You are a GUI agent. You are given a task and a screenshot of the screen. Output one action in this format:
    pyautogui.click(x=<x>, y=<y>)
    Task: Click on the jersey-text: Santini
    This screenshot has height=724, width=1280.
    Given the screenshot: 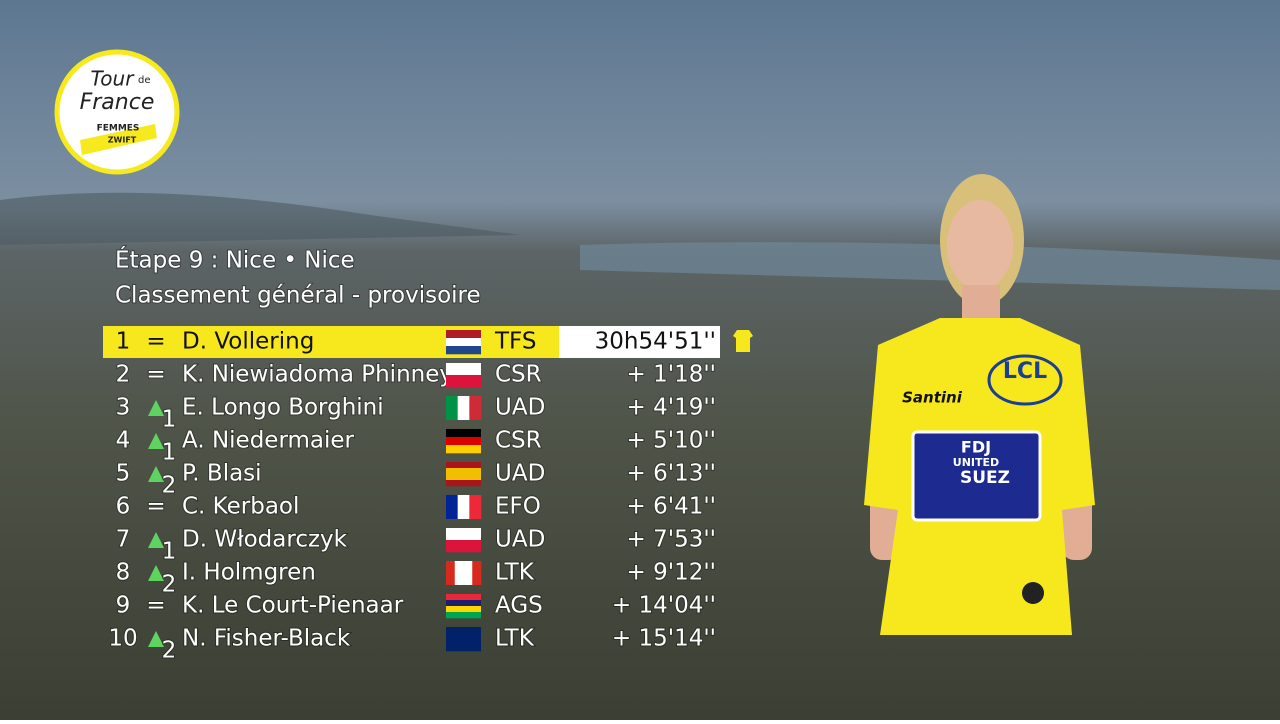 What is the action you would take?
    pyautogui.click(x=932, y=398)
    